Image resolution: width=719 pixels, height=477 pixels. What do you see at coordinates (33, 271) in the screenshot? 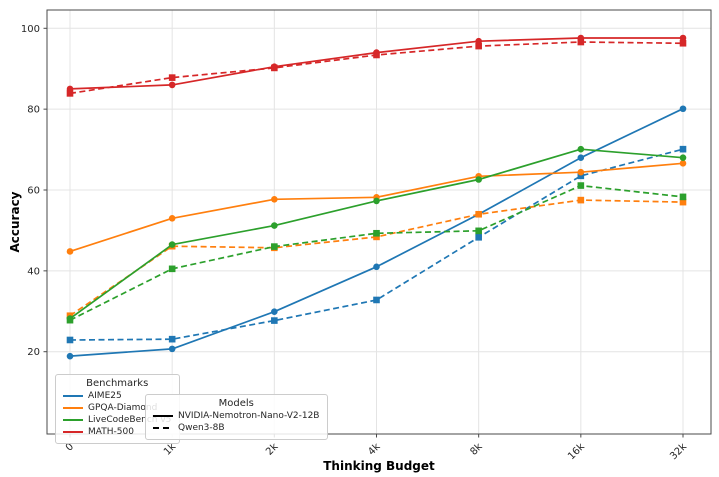
I see `y-tick-label: 40` at bounding box center [33, 271].